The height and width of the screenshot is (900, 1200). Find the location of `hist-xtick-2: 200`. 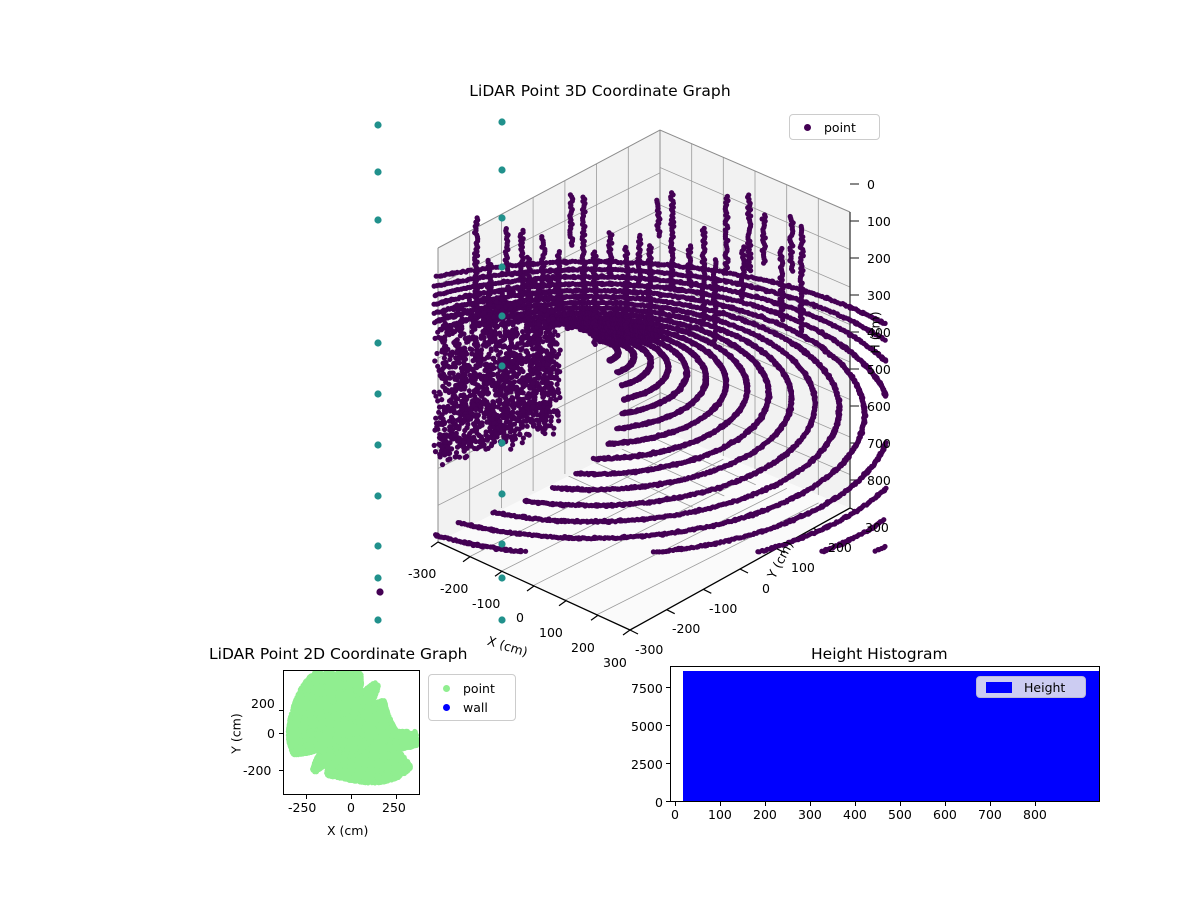

hist-xtick-2: 200 is located at coordinates (765, 814).